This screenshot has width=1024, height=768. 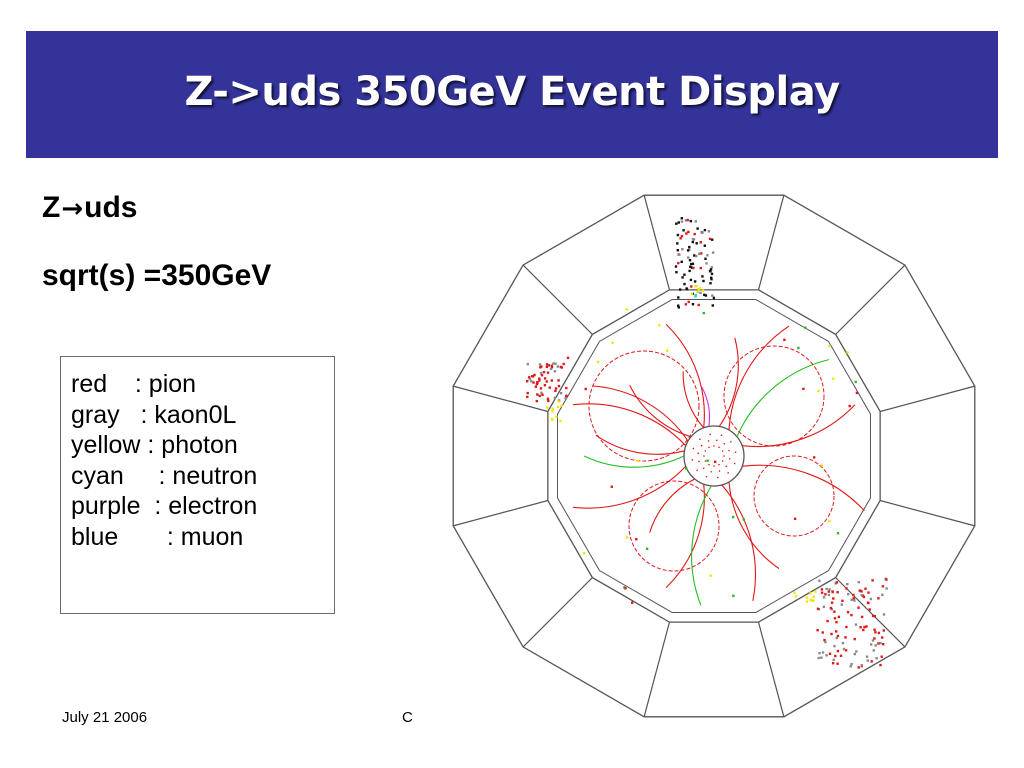 I want to click on looping-track, so click(x=794, y=496).